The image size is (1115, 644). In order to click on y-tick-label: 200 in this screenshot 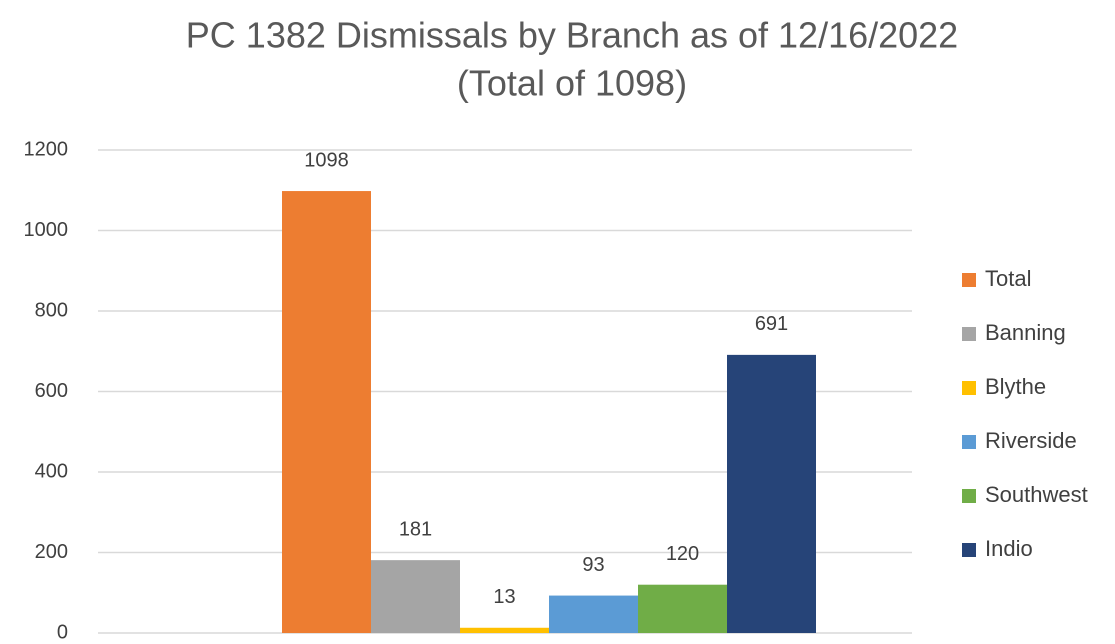, I will do `click(51, 552)`.